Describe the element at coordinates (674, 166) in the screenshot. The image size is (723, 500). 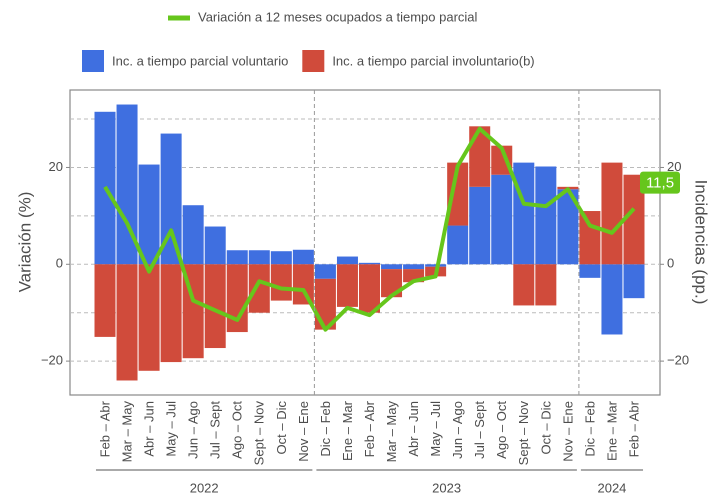
I see `y2-tick-label: 20` at that location.